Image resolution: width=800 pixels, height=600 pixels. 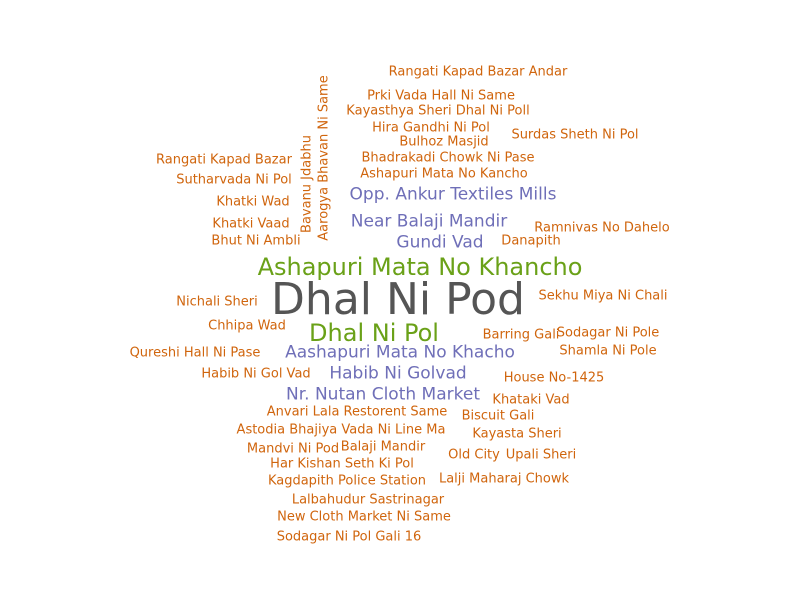 I want to click on cloud-word: Sutharvada Ni Pol, so click(x=234, y=180).